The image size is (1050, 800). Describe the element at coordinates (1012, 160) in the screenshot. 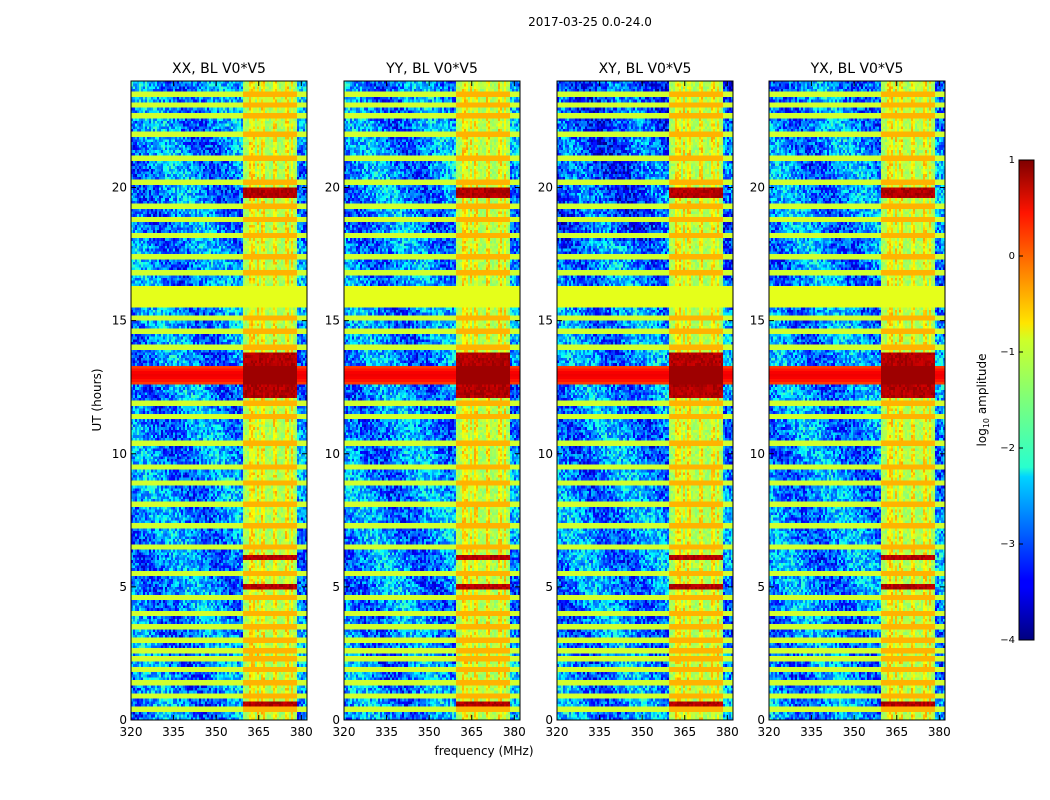

I see `colorbar-tick-label: 1` at that location.